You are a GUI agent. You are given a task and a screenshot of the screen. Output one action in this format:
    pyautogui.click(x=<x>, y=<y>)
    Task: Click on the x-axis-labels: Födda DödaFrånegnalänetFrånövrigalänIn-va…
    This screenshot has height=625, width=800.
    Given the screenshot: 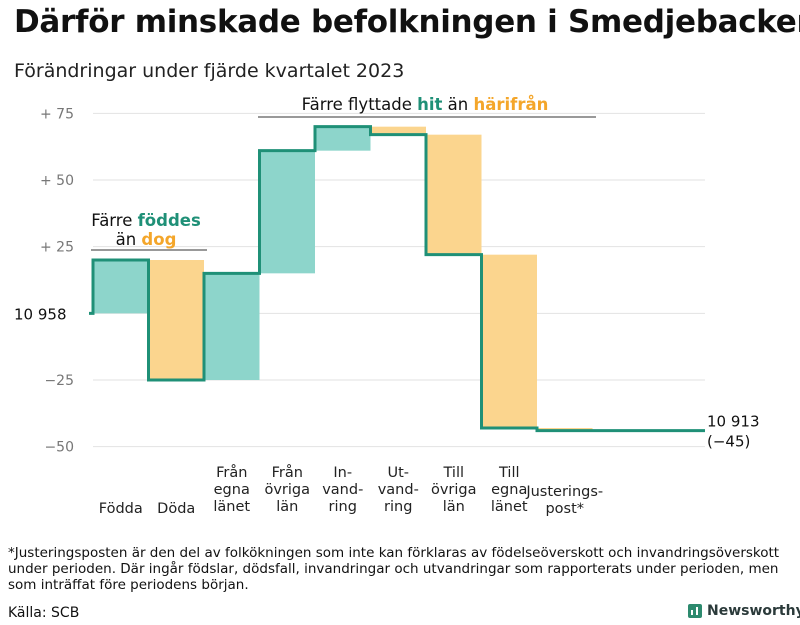 What is the action you would take?
    pyautogui.click(x=351, y=490)
    